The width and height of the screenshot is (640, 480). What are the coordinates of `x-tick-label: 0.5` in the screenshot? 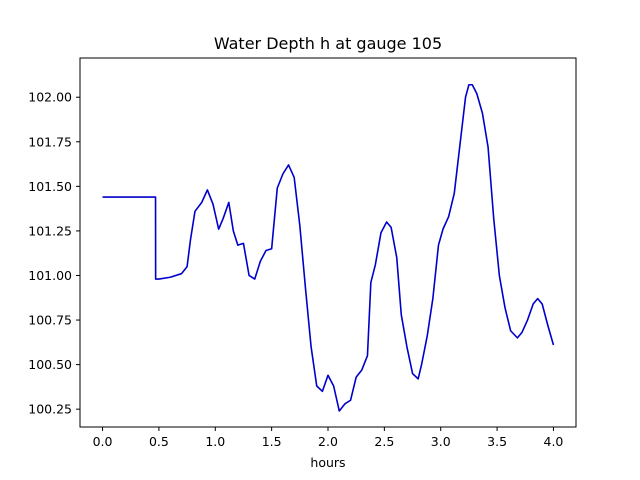 It's located at (159, 441).